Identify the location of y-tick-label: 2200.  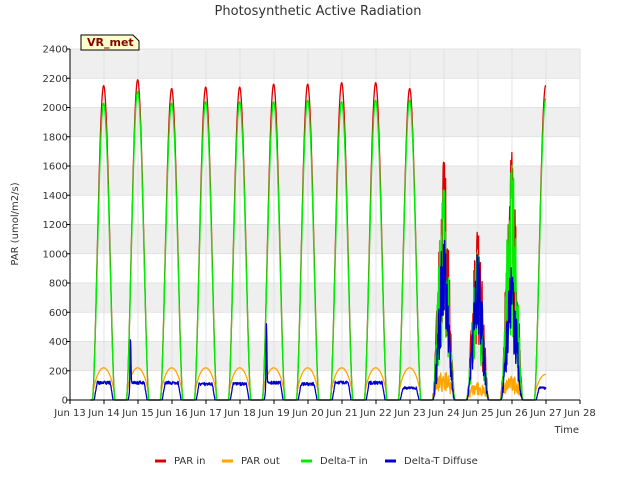
(55, 79).